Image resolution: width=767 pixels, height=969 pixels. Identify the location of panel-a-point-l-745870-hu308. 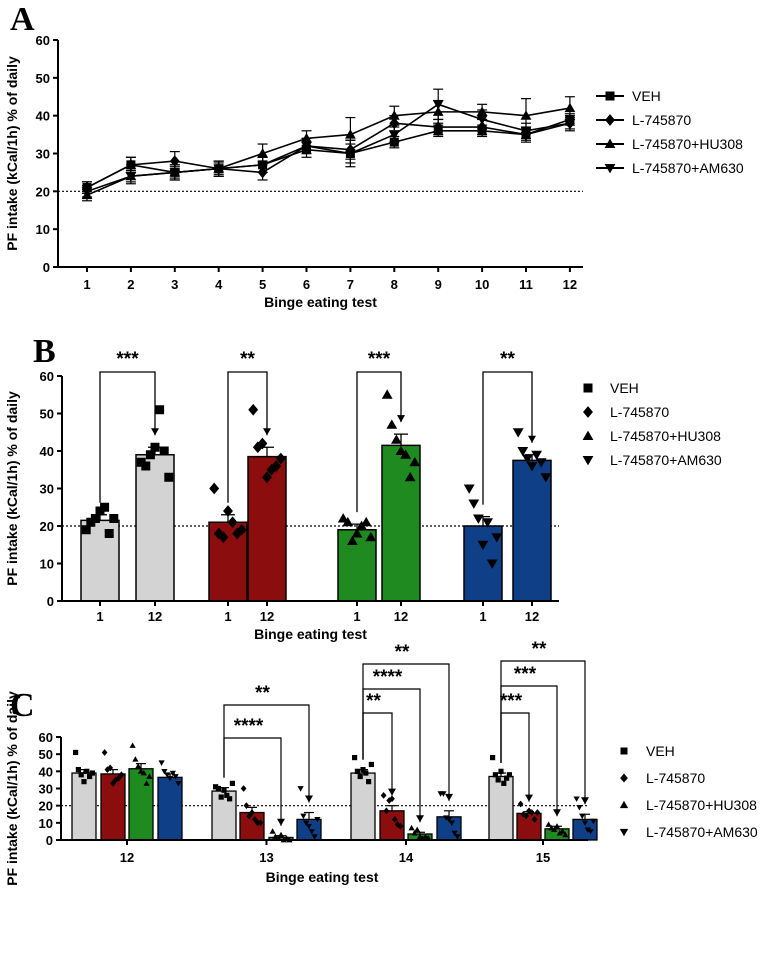
(526, 115).